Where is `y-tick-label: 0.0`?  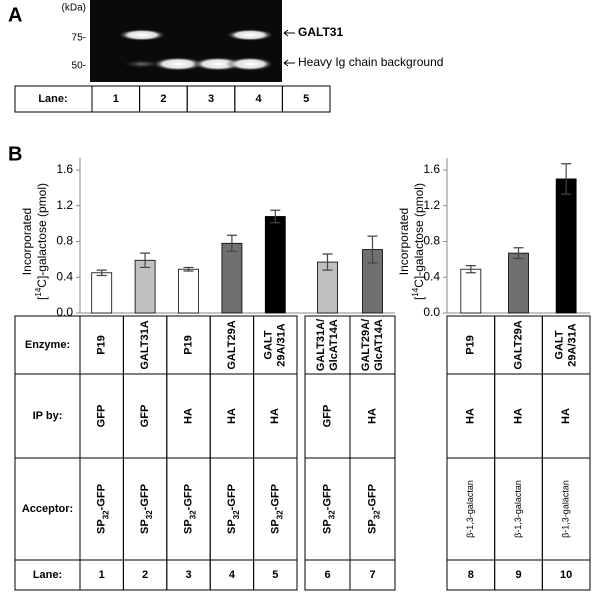 y-tick-label: 0.0 is located at coordinates (64, 312).